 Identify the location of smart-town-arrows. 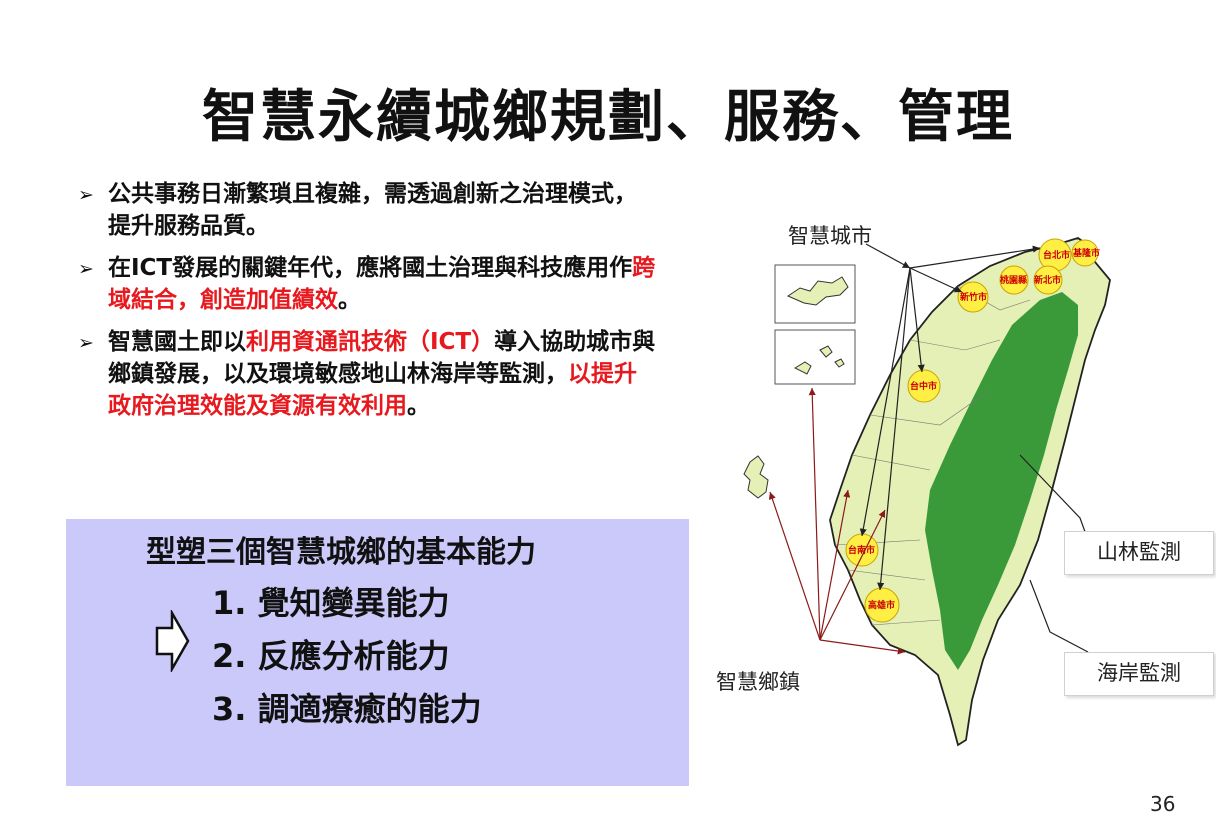
(837, 521).